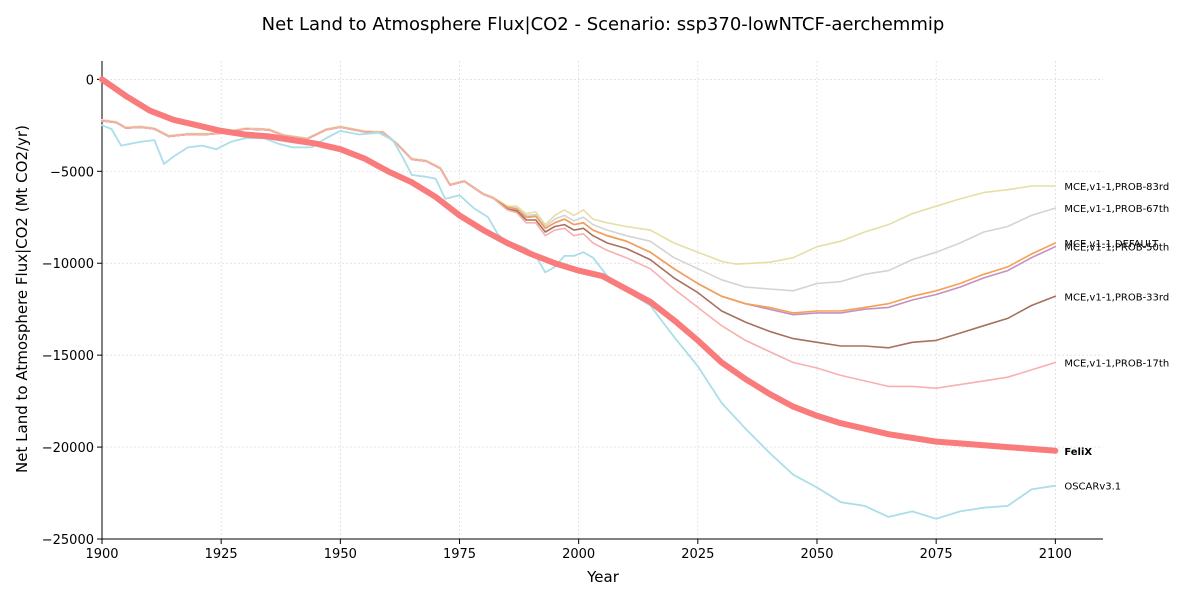  What do you see at coordinates (697, 554) in the screenshot?
I see `x-tick-label: 2025` at bounding box center [697, 554].